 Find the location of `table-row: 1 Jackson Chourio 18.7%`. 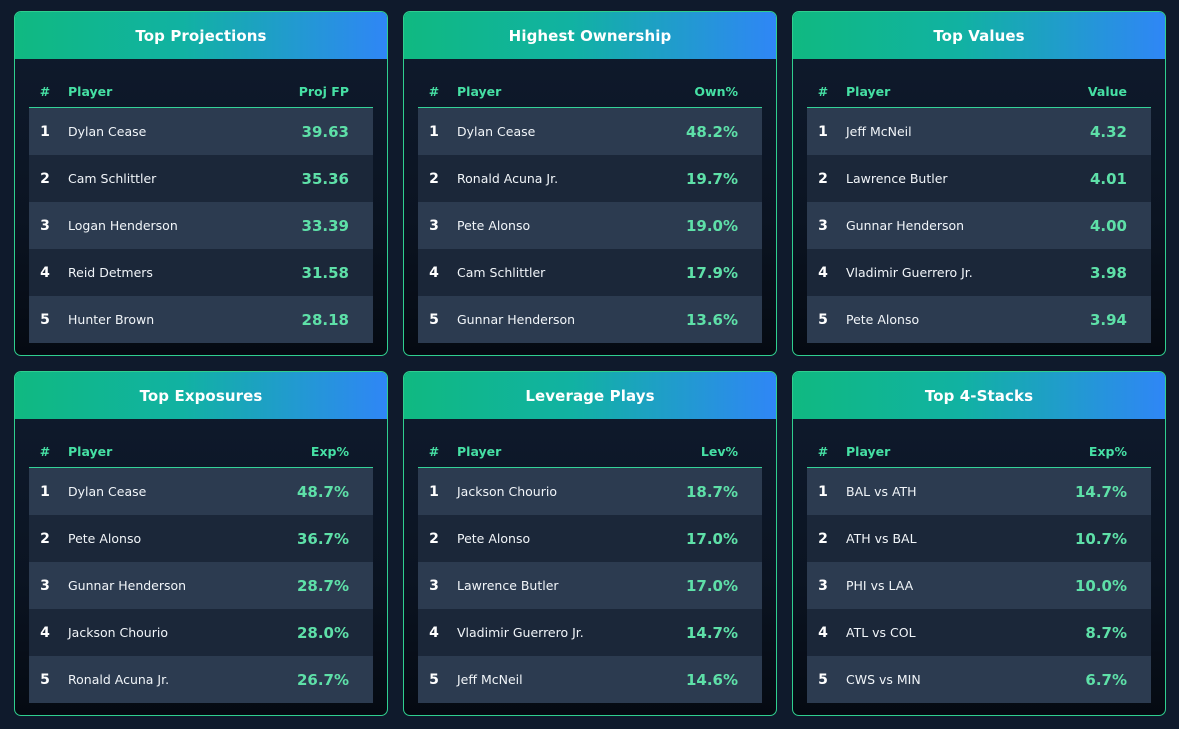

table-row: 1 Jackson Chourio 18.7% is located at coordinates (590, 491).